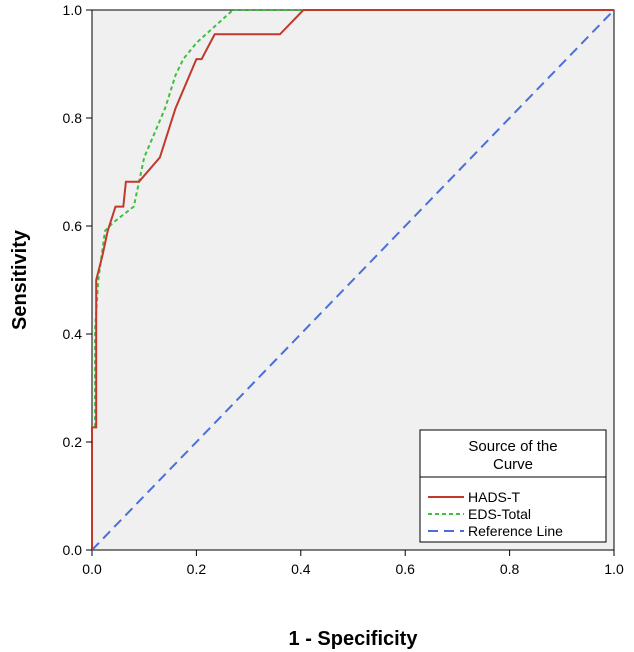 Image resolution: width=634 pixels, height=652 pixels. Describe the element at coordinates (73, 442) in the screenshot. I see `y-tick-label: 0.2` at that location.